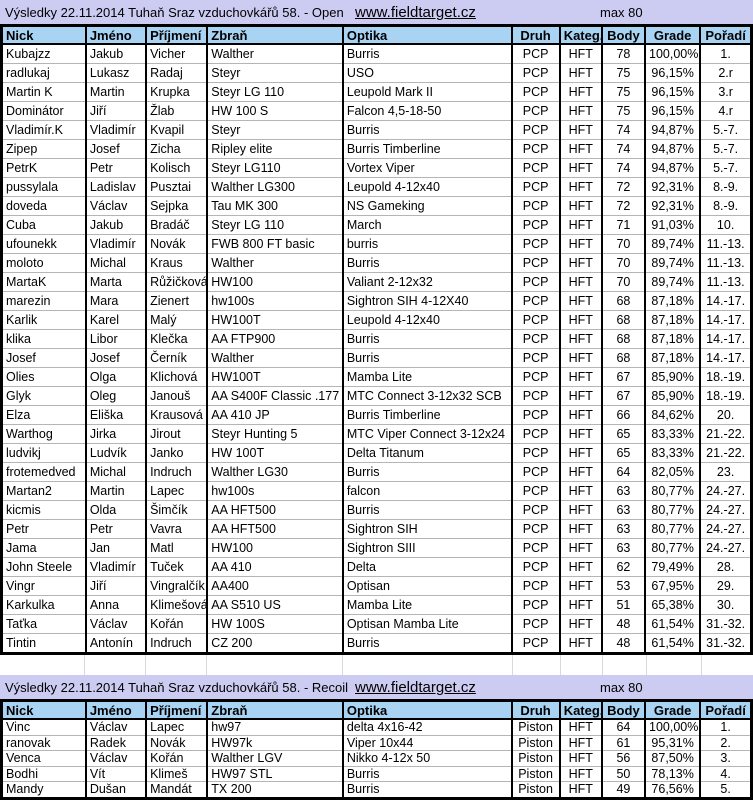 This screenshot has width=753, height=800. What do you see at coordinates (672, 773) in the screenshot?
I see `grade-cell: 78,13%` at bounding box center [672, 773].